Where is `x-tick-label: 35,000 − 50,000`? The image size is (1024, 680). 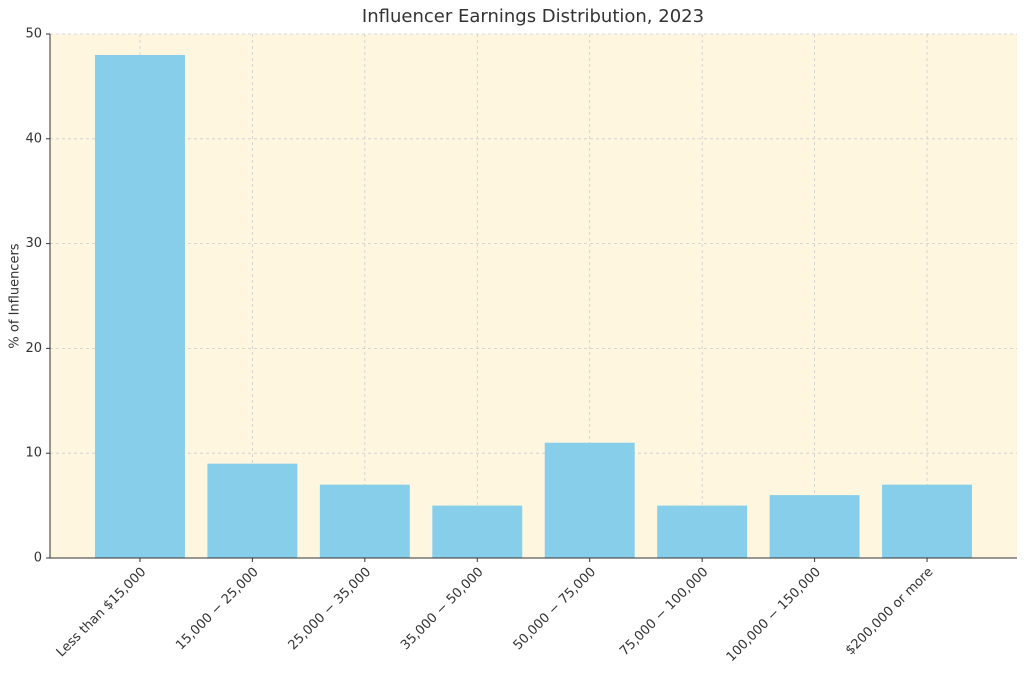 x-tick-label: 35,000 − 50,000 is located at coordinates (442, 609).